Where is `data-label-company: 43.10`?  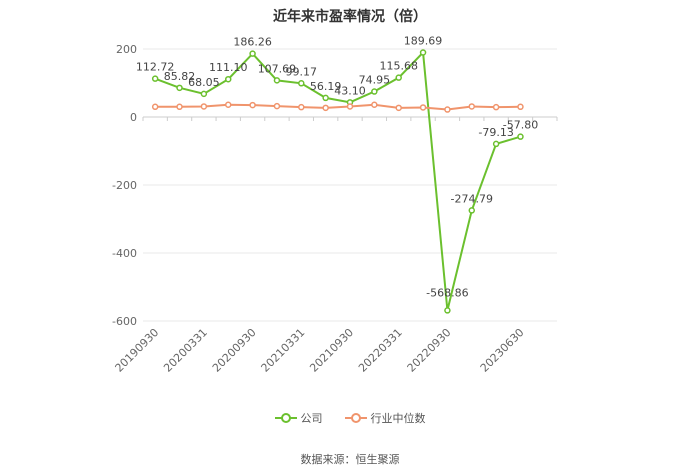
data-label-company: 43.10 is located at coordinates (350, 90).